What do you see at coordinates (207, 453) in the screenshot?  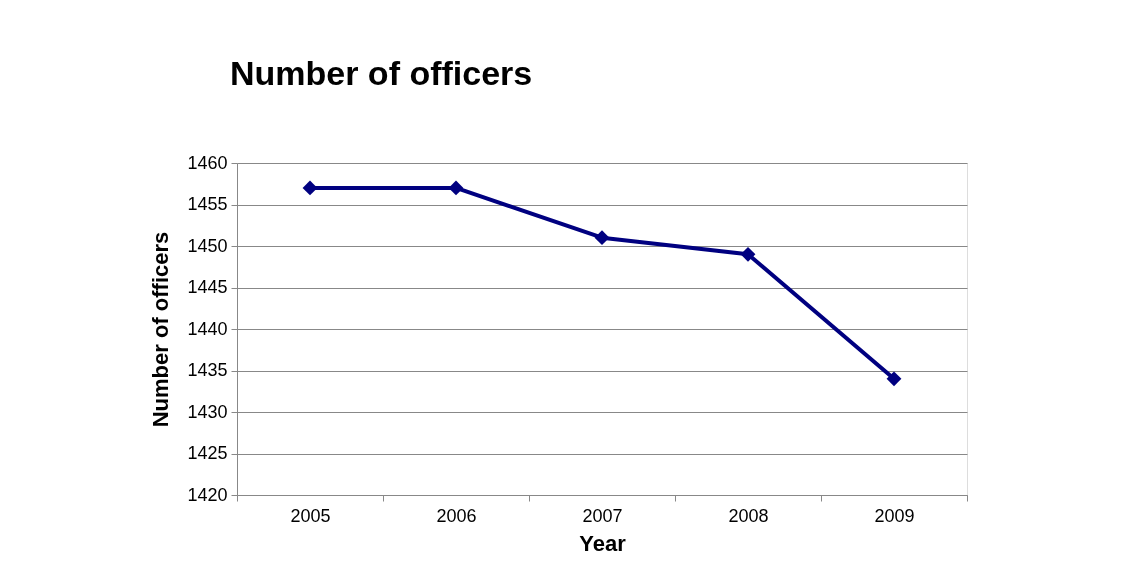 I see `y-tick-label: 1425` at bounding box center [207, 453].